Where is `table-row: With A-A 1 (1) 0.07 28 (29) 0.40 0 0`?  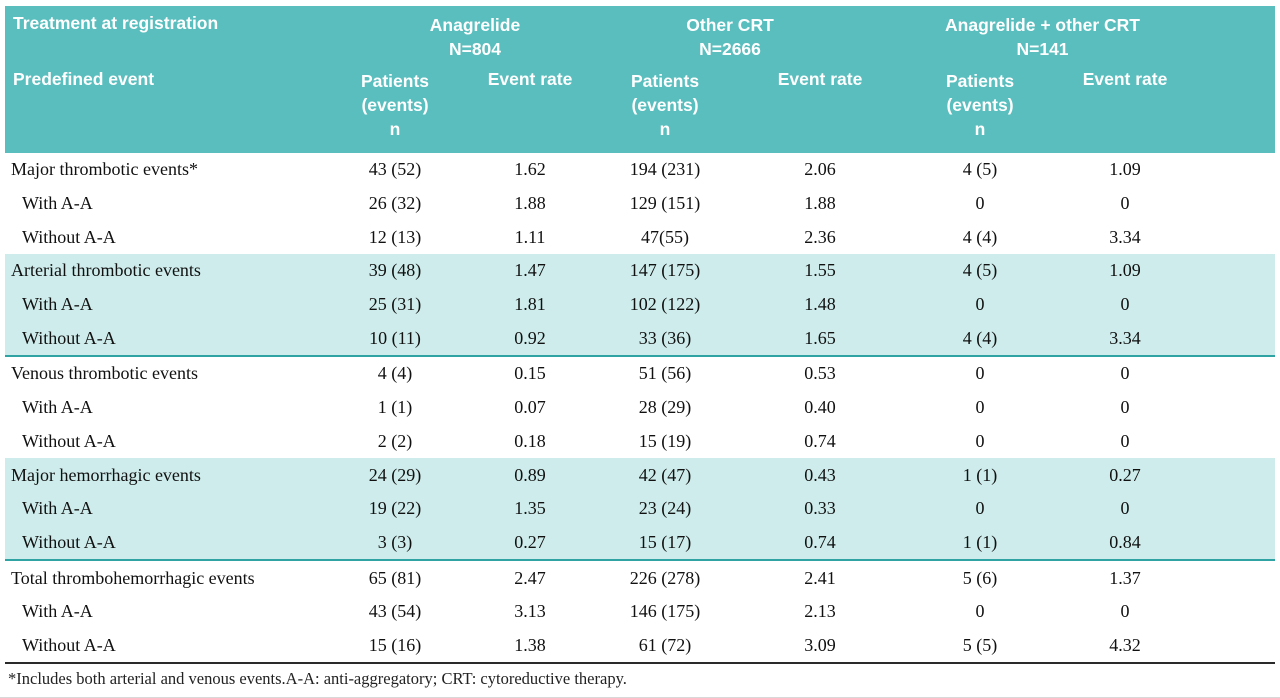
table-row: With A-A 1 (1) 0.07 28 (29) 0.40 0 0 is located at coordinates (640, 408).